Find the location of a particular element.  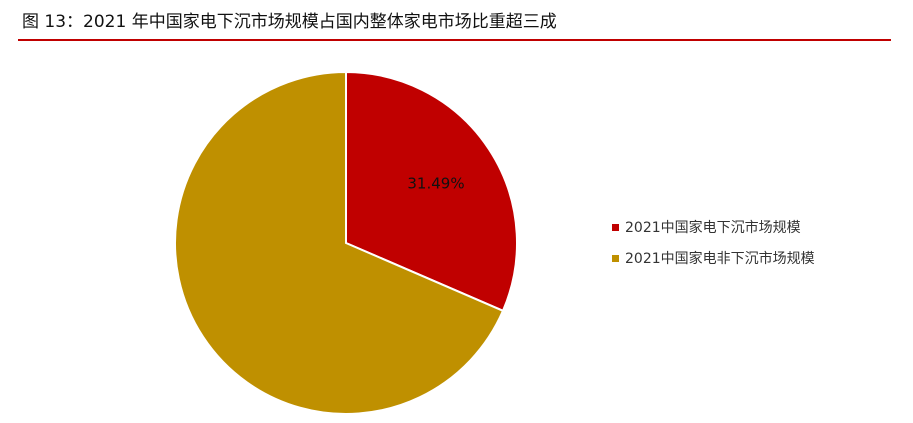

legend-item-2: 2021中国家电非下沉市场规模 is located at coordinates (713, 258).